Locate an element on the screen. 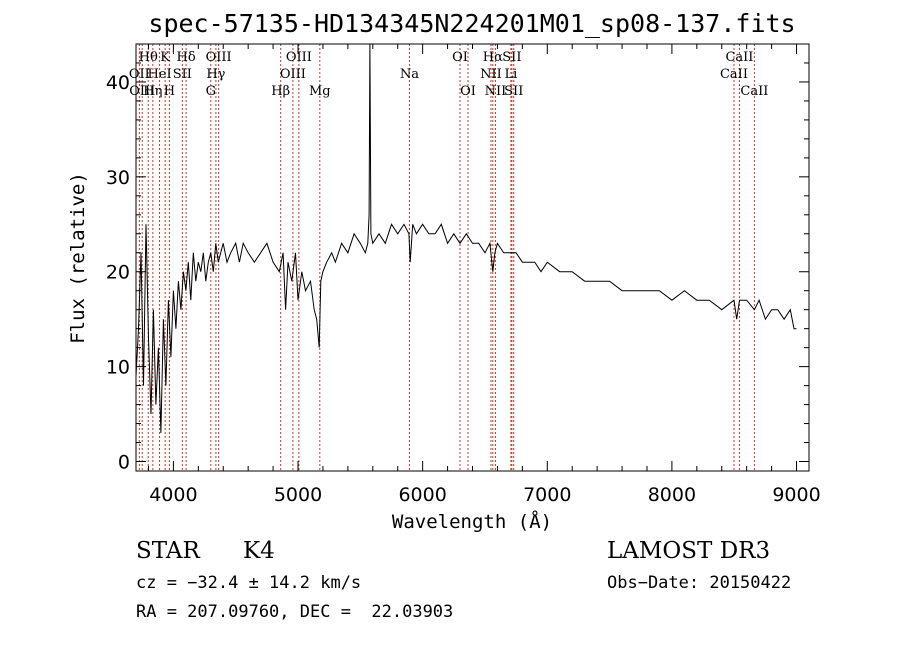 This screenshot has width=900, height=649. x-tick-label: 7000 is located at coordinates (547, 495).